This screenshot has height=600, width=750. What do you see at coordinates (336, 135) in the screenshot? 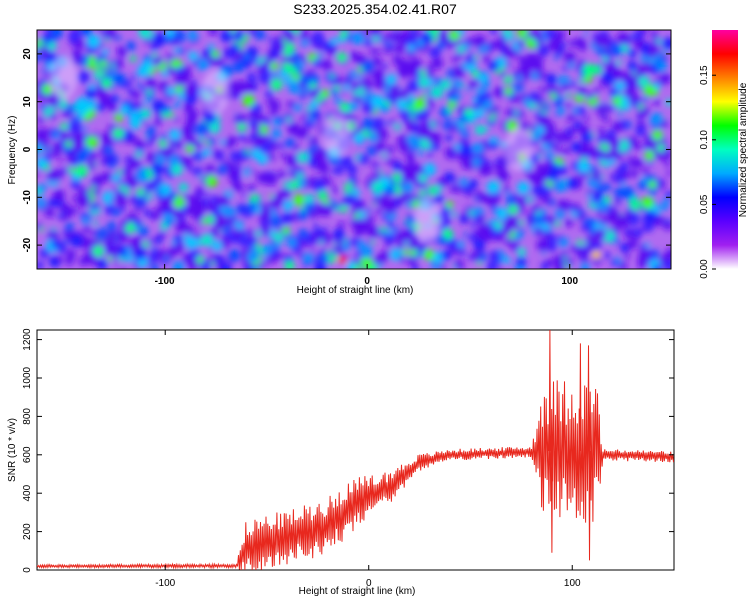
I see `heatmap-low-region` at bounding box center [336, 135].